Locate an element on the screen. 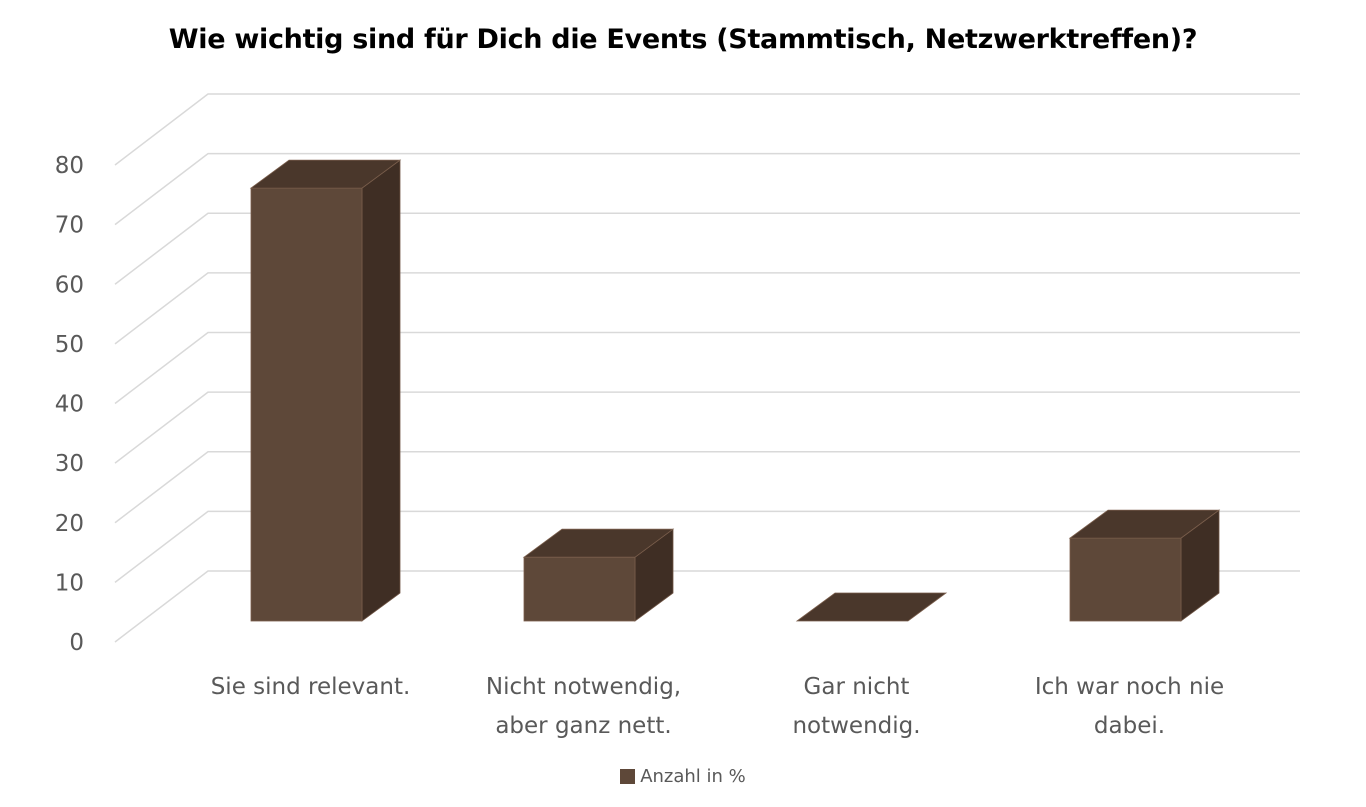  y-tick-label: 40 is located at coordinates (69, 405).